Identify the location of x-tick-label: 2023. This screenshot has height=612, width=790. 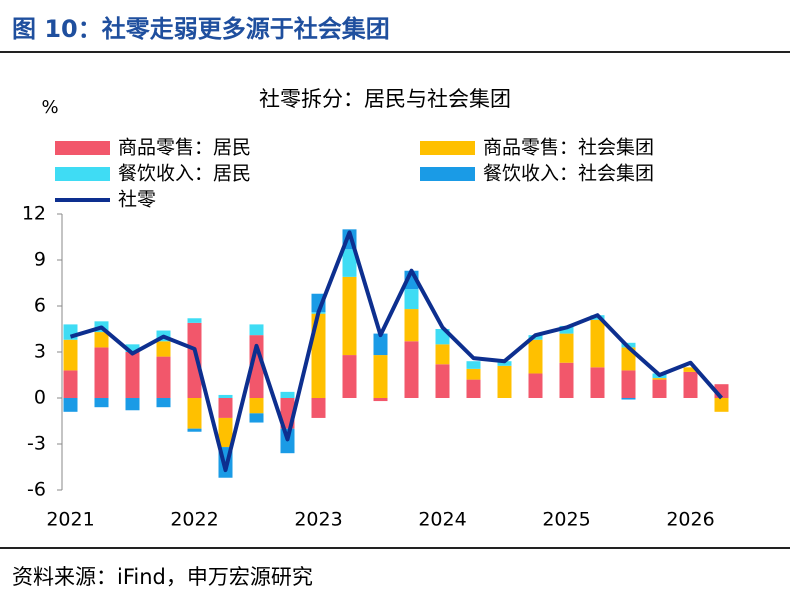
(318, 520).